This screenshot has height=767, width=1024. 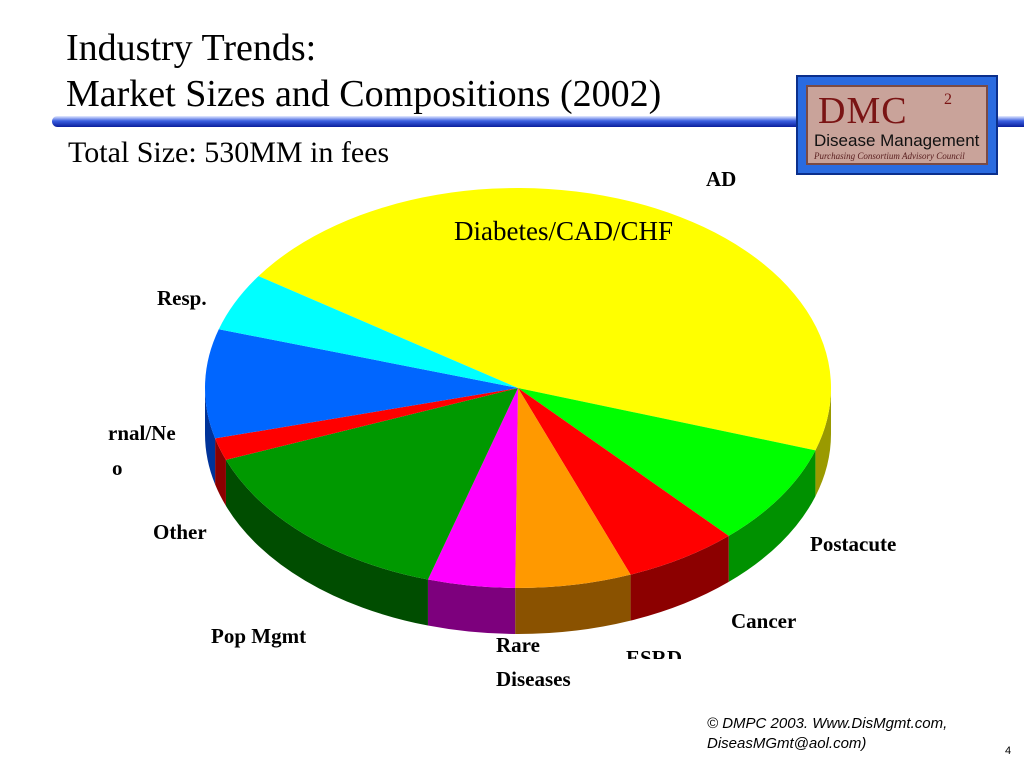 I want to click on pie-side-esrd, so click(x=573, y=604).